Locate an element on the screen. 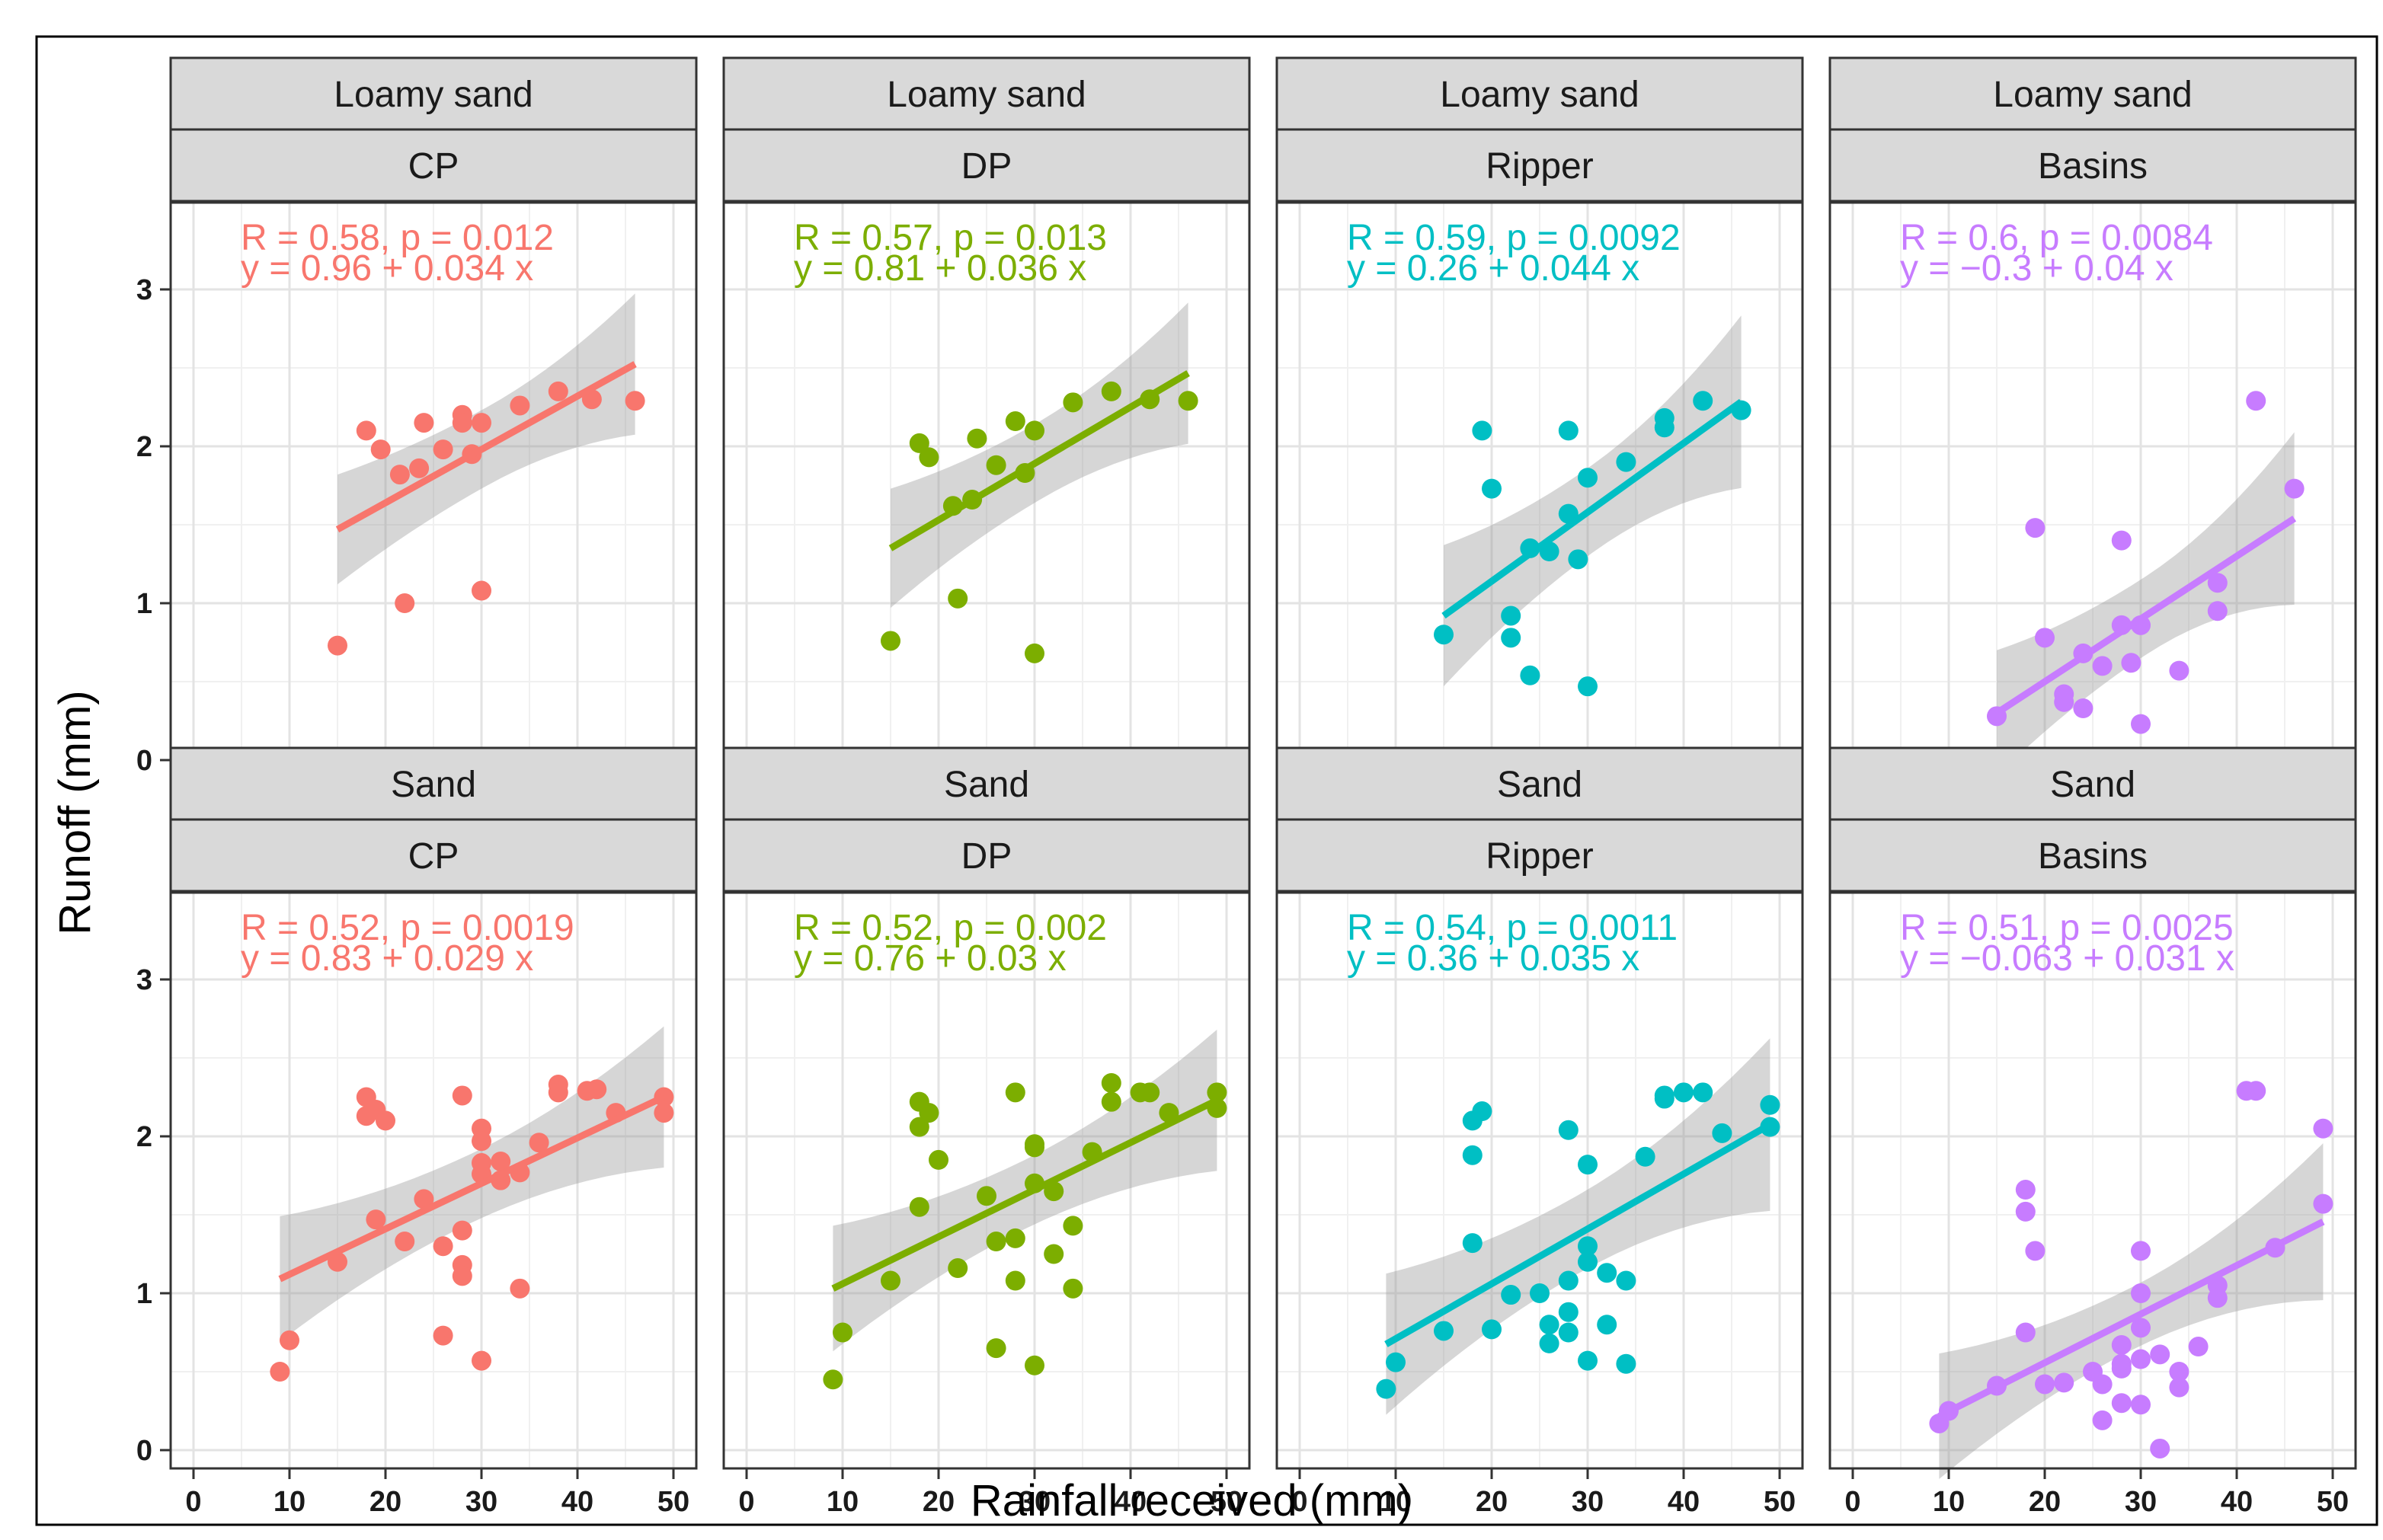  annotation-equation: y = 0.26 + 0.044 x is located at coordinates (1493, 268).